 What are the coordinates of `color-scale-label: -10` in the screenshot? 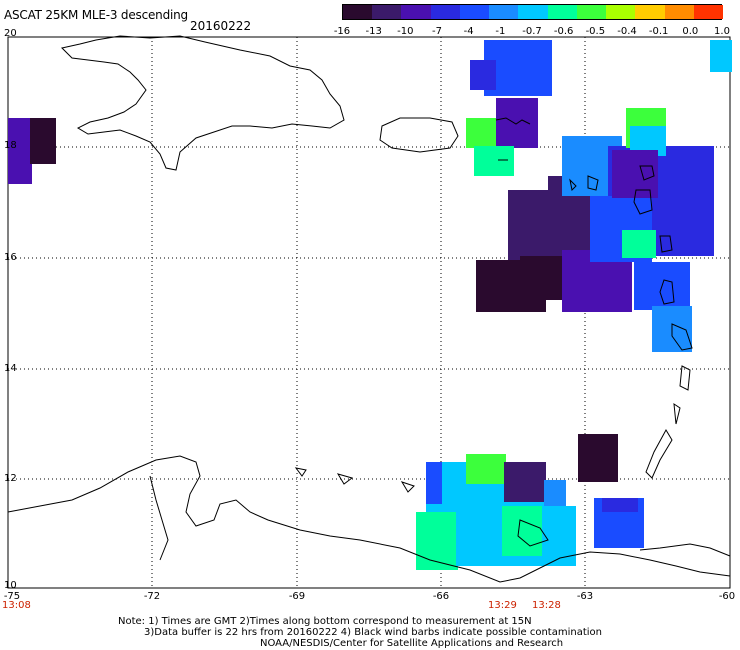 It's located at (405, 31).